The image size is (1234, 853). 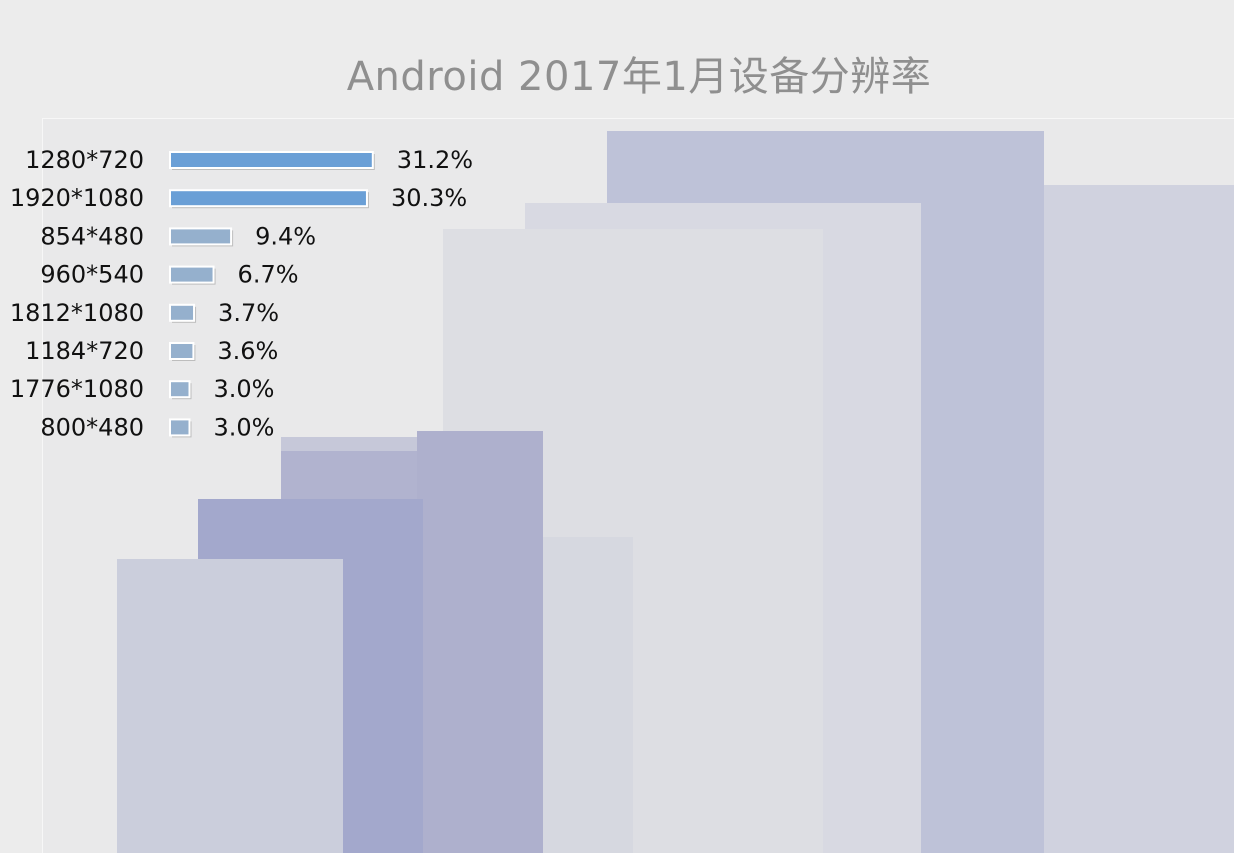 I want to click on value-label: 31.2%, so click(x=435, y=160).